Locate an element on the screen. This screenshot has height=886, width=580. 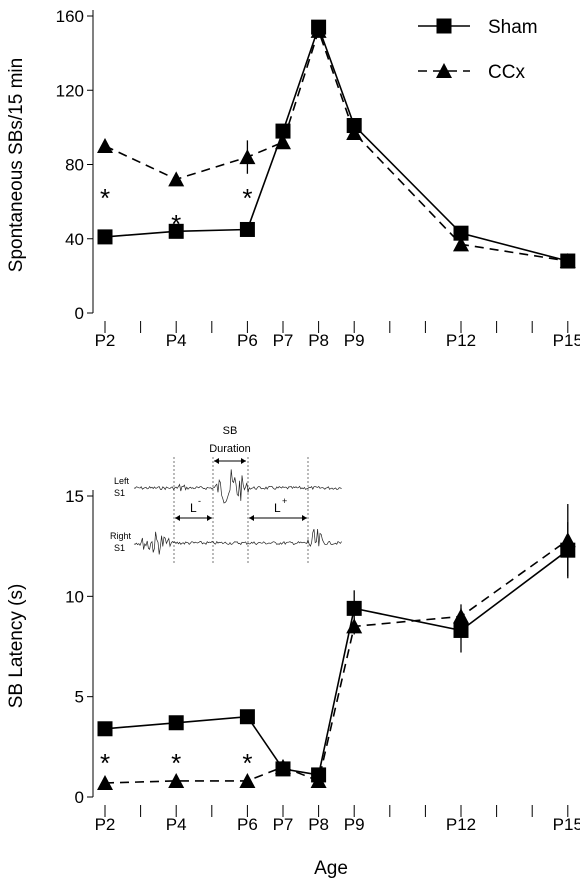
legend-marker-square is located at coordinates (444, 26).